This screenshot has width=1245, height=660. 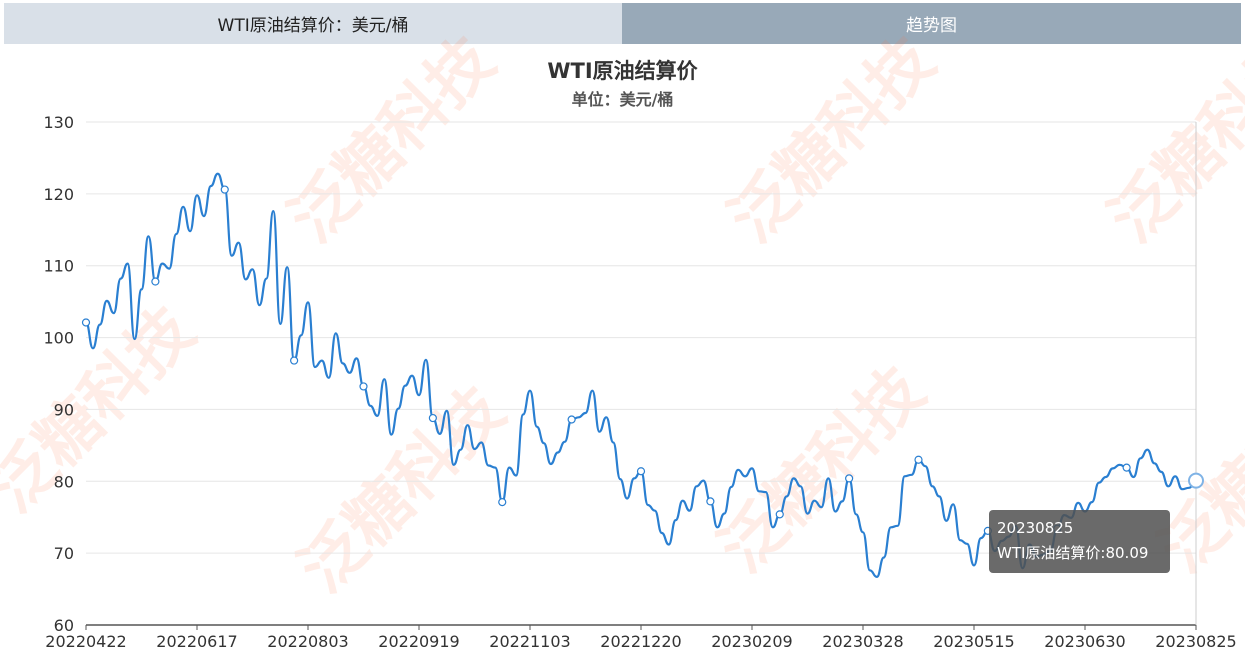 I want to click on tab-trend-chart: 趋势图, so click(x=931, y=23).